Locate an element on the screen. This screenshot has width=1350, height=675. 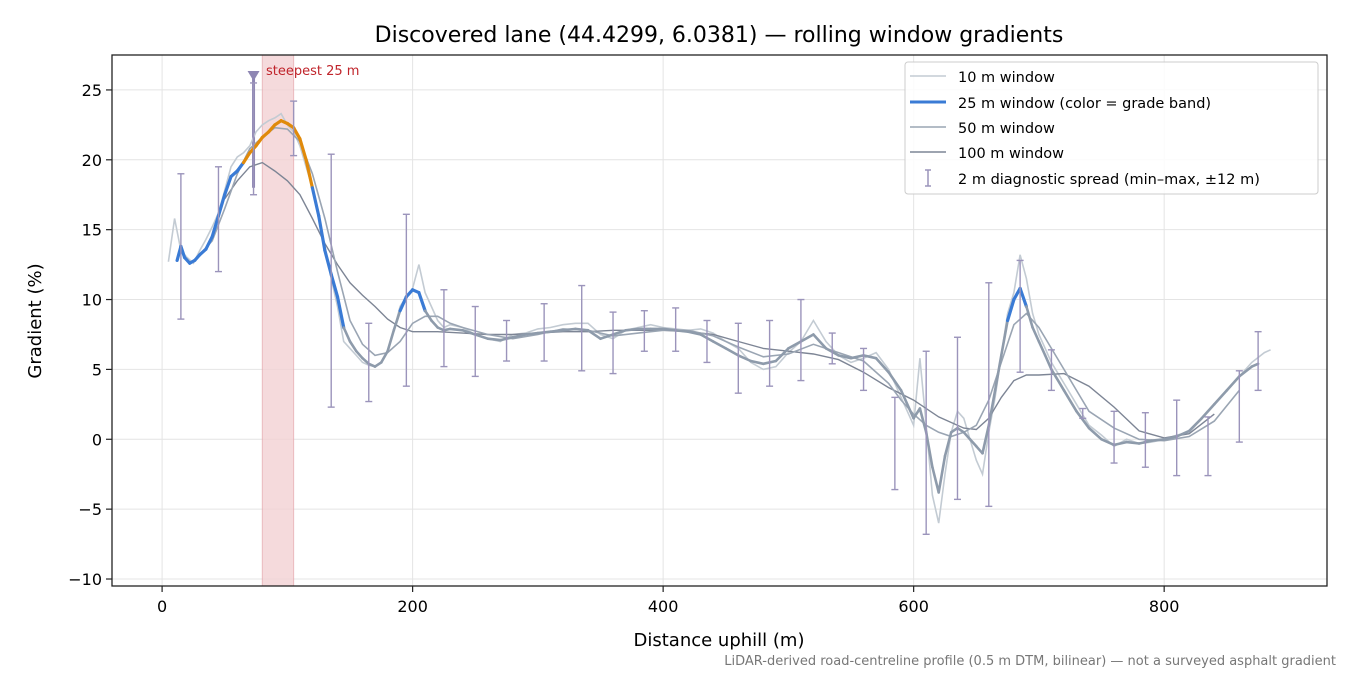
legend-swatch-spread is located at coordinates (928, 178).